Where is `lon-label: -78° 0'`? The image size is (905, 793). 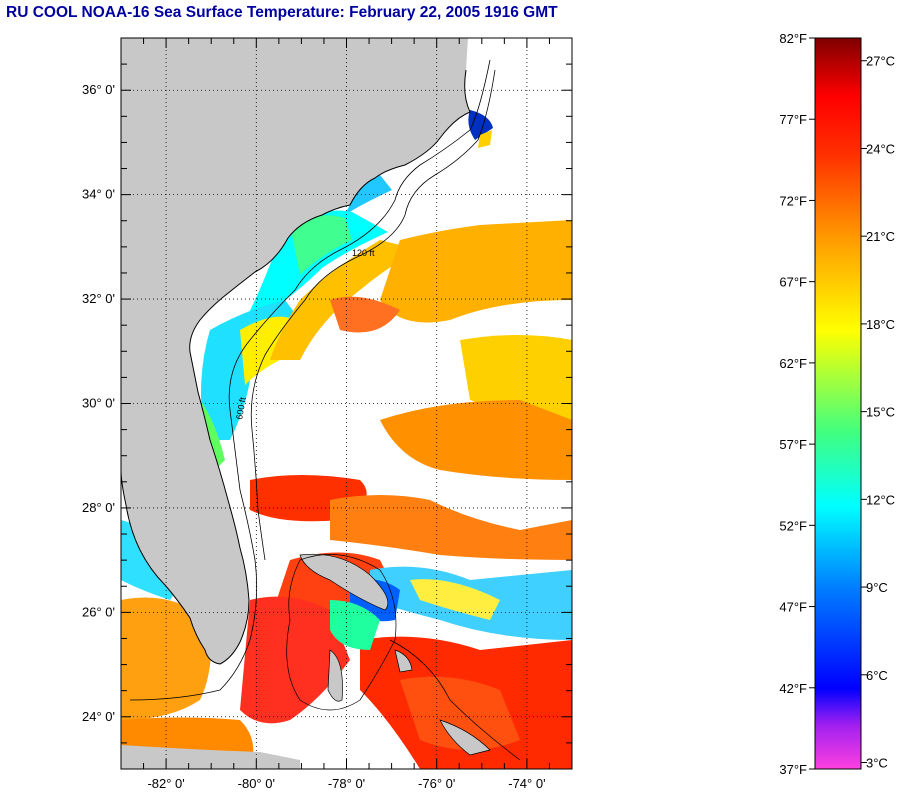 lon-label: -78° 0' is located at coordinates (346, 783).